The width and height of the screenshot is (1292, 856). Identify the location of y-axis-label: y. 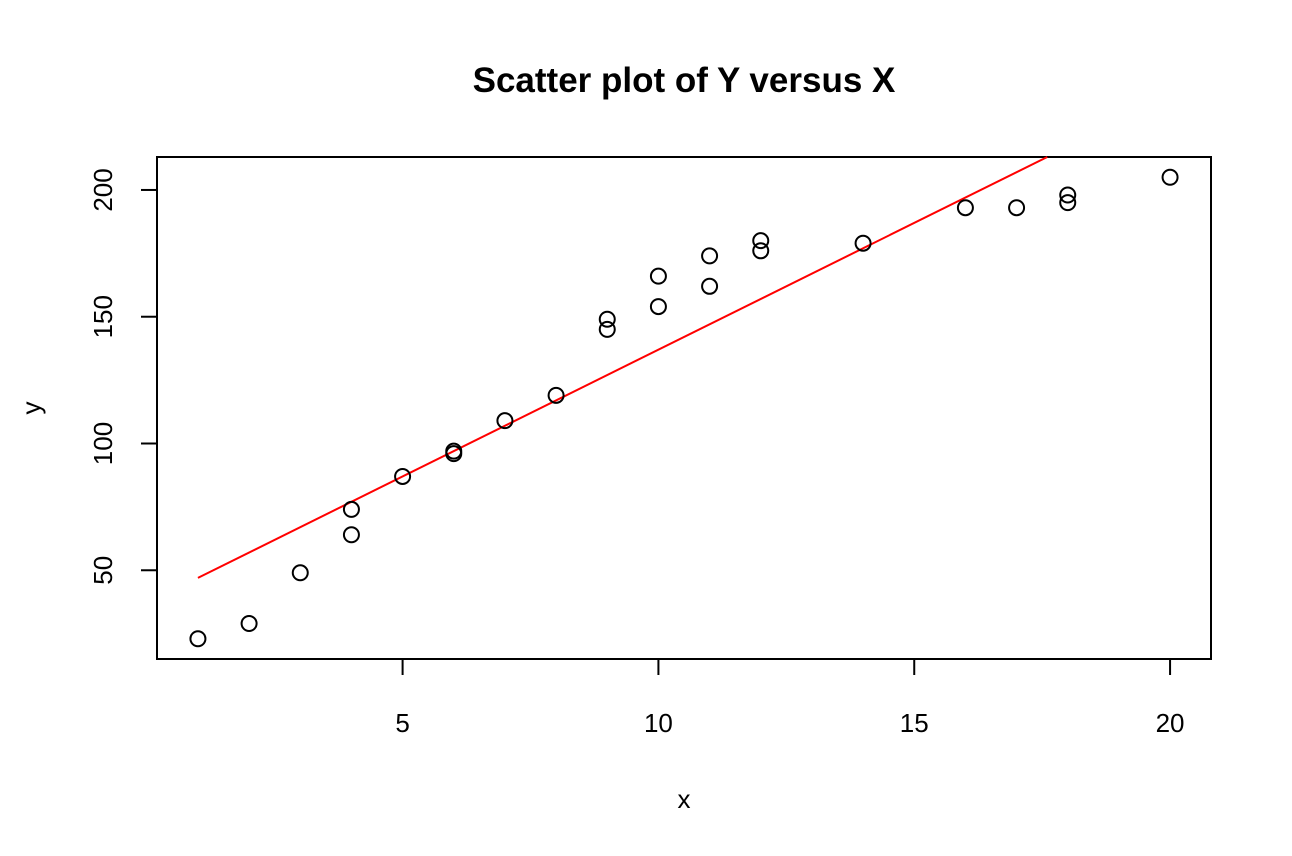
(31, 408).